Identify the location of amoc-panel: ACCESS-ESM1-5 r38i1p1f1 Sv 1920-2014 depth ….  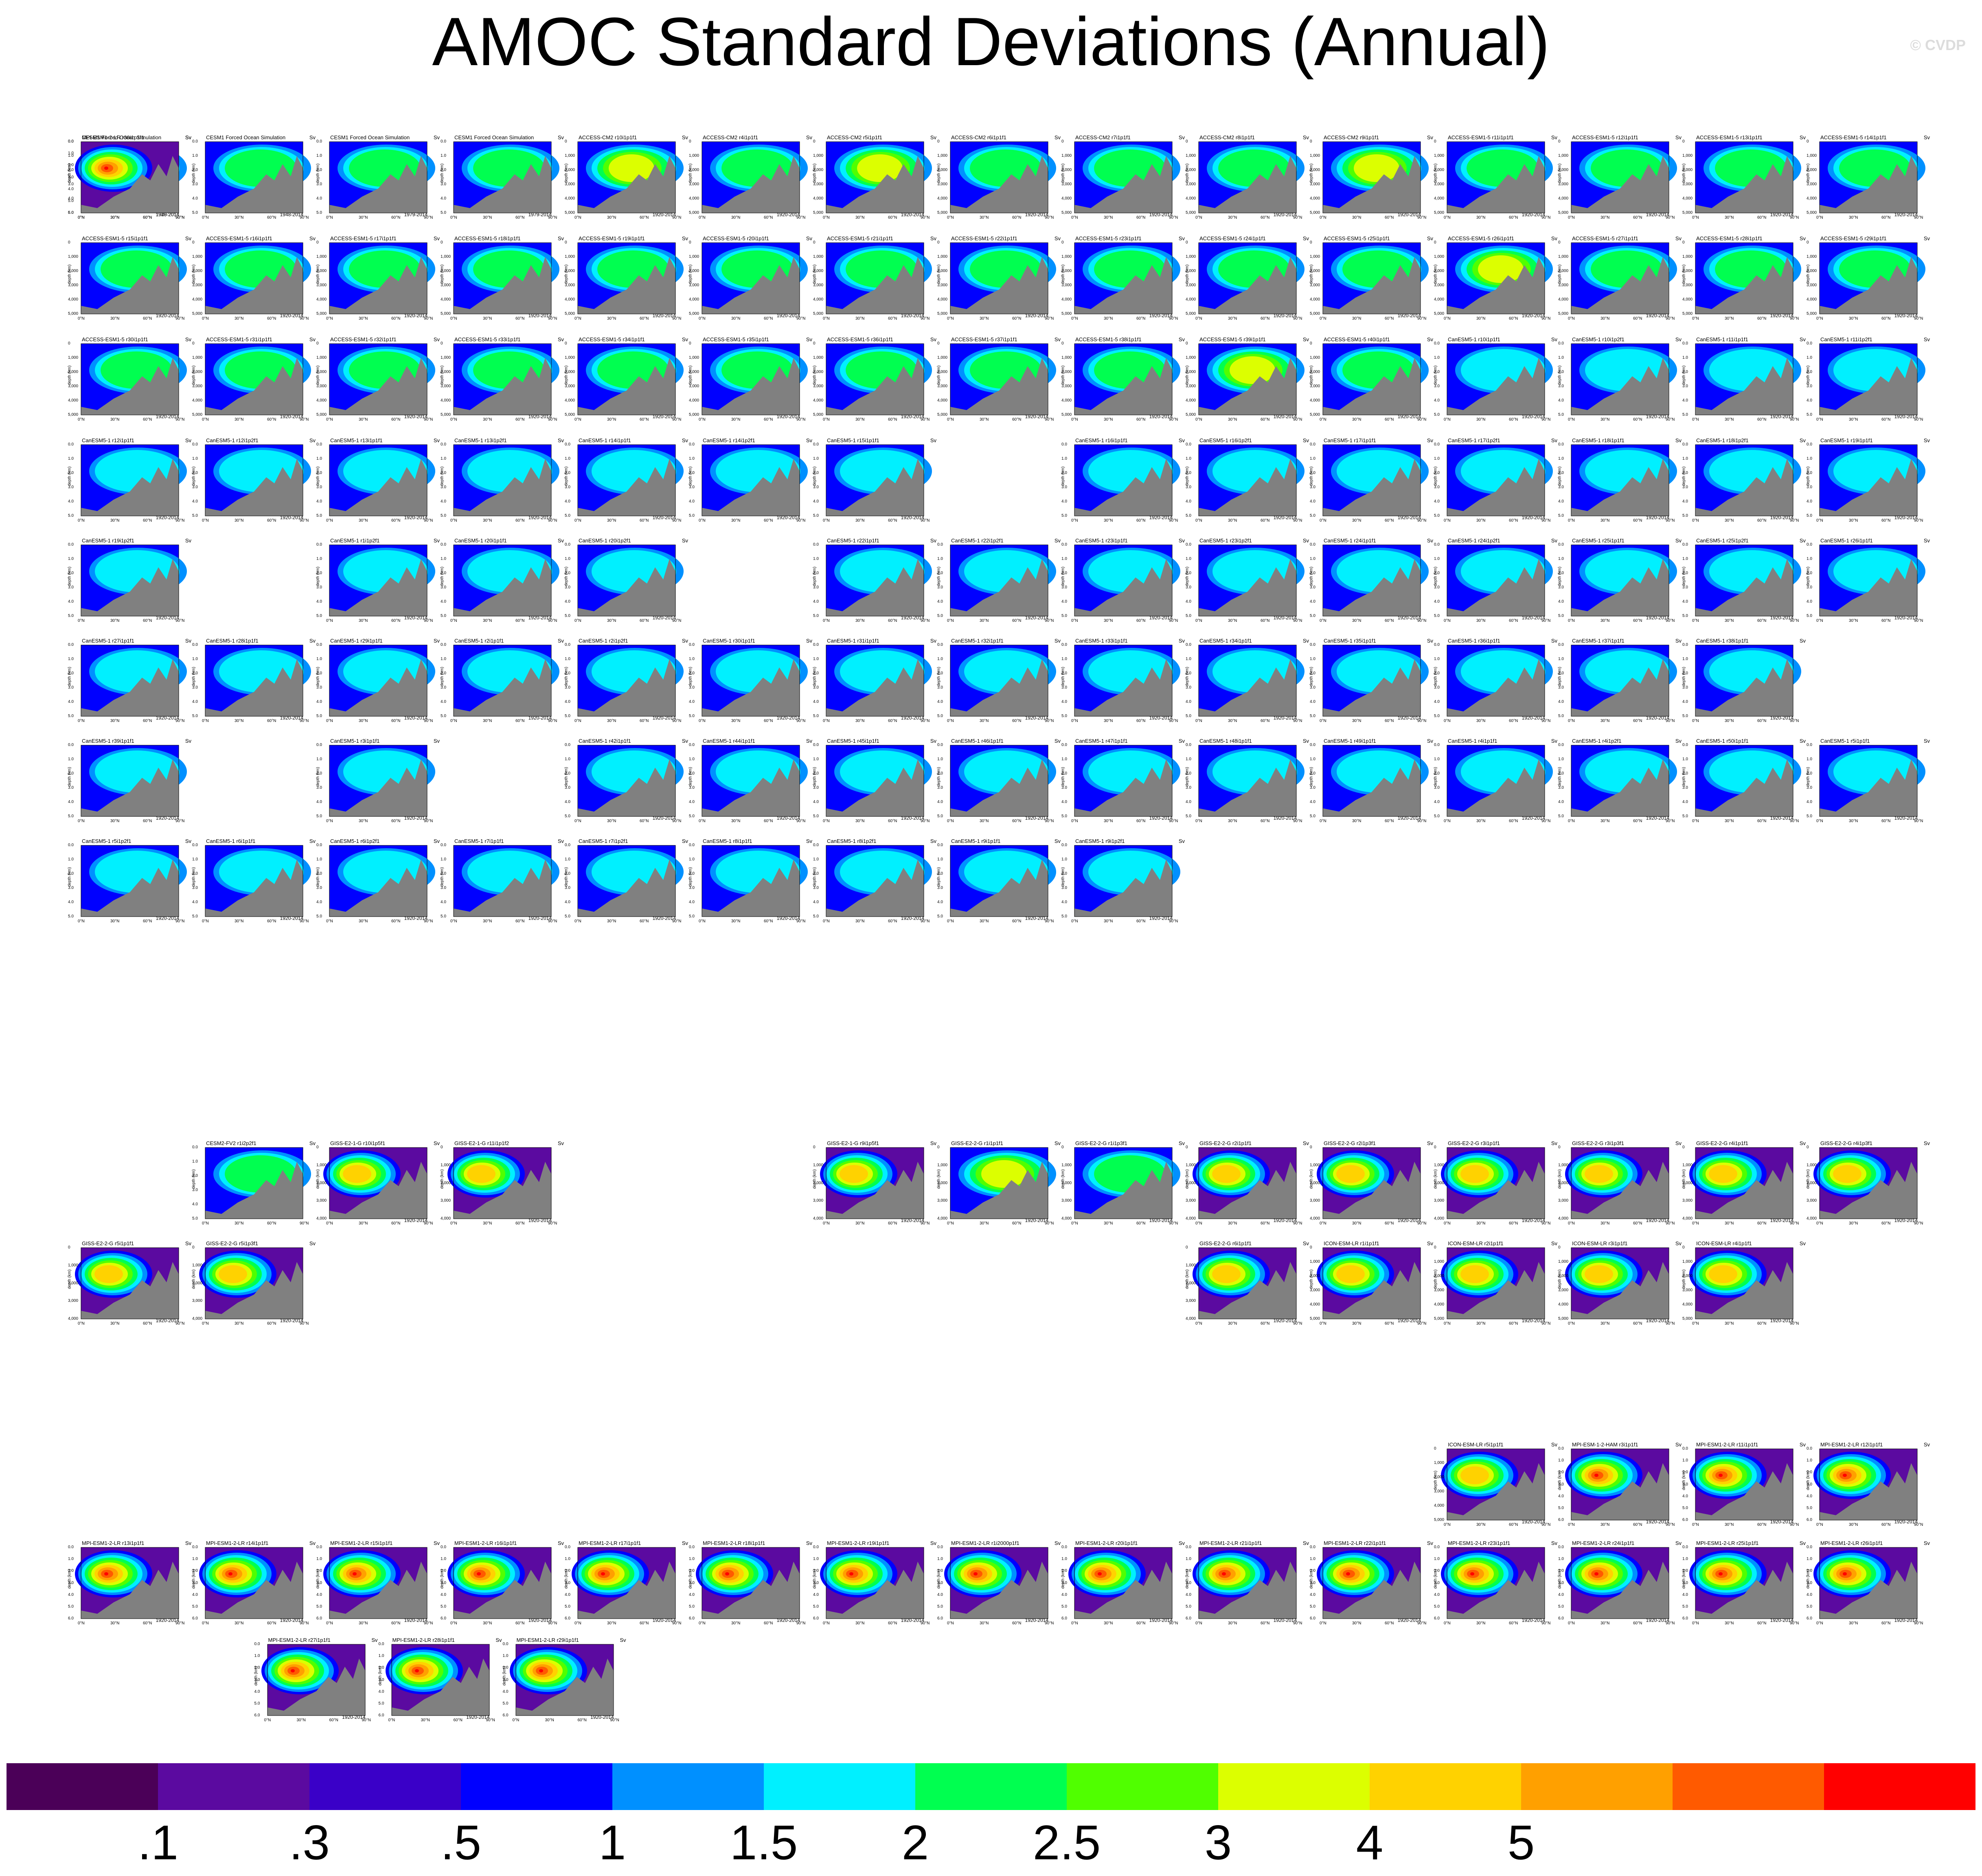
(1125, 384).